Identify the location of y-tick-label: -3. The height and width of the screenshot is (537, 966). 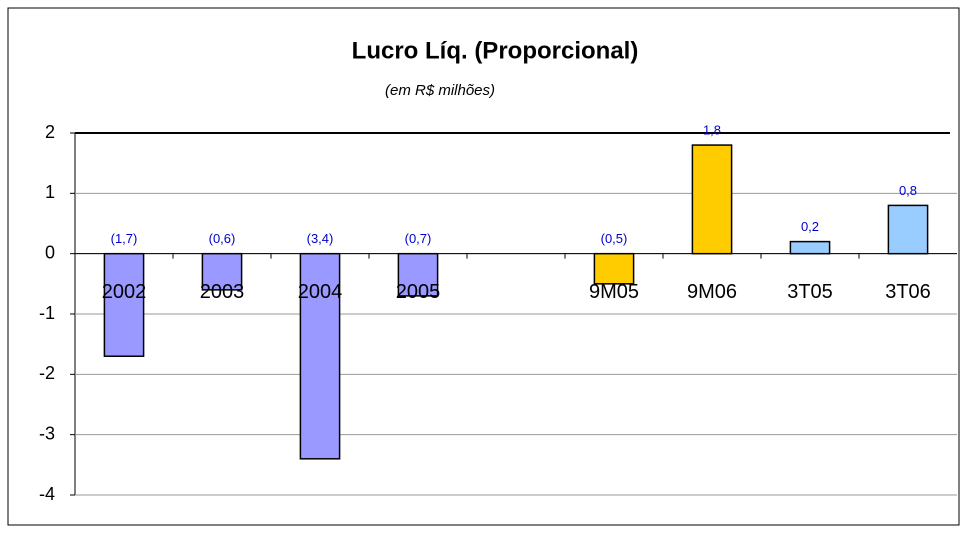
(47, 433).